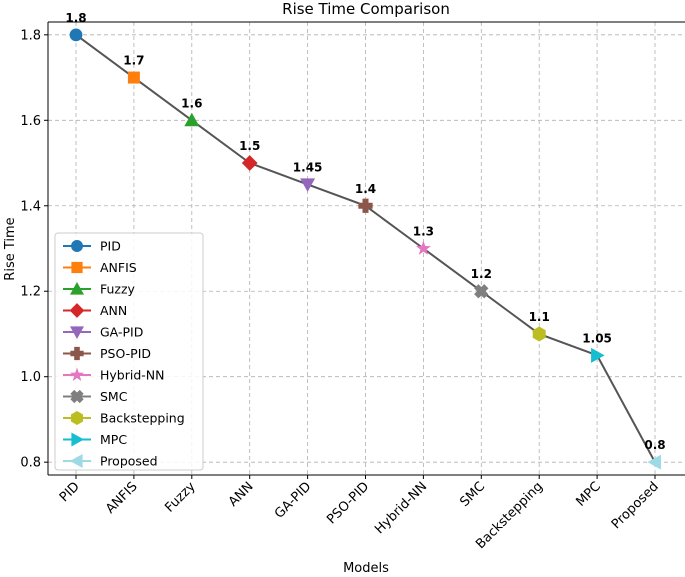  I want to click on x-tick-label-3: ANN, so click(241, 494).